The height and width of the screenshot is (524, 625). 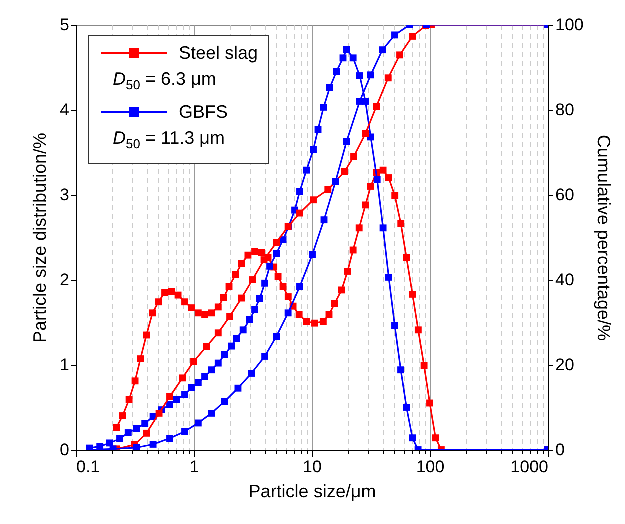 What do you see at coordinates (65, 280) in the screenshot?
I see `y-tick-label: 2` at bounding box center [65, 280].